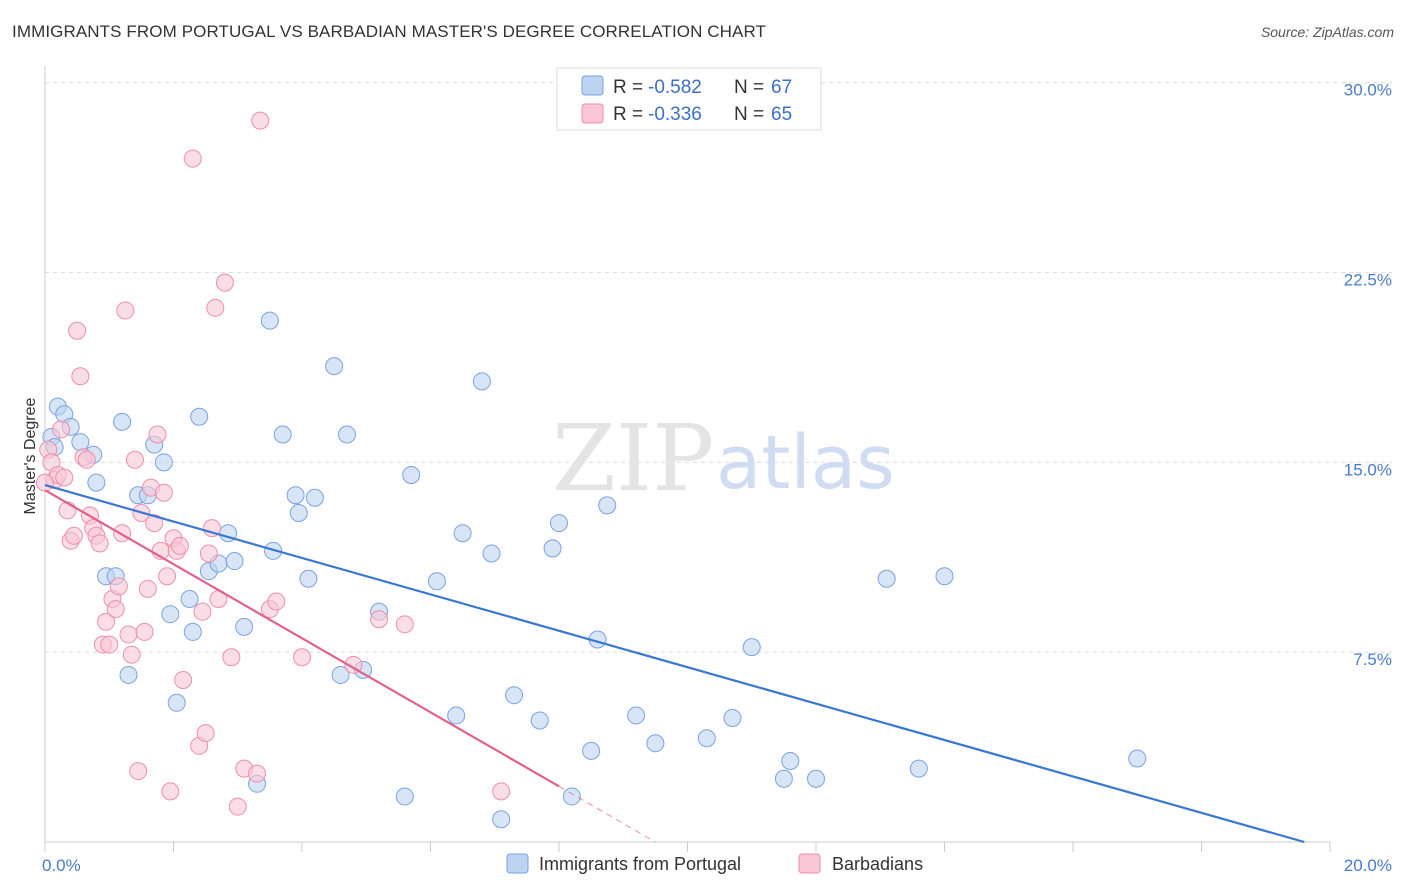 This screenshot has width=1406, height=892. What do you see at coordinates (1368, 375) in the screenshot?
I see `y-tick-labels: 7.5% 15.0% 22.5% 30.0%` at bounding box center [1368, 375].